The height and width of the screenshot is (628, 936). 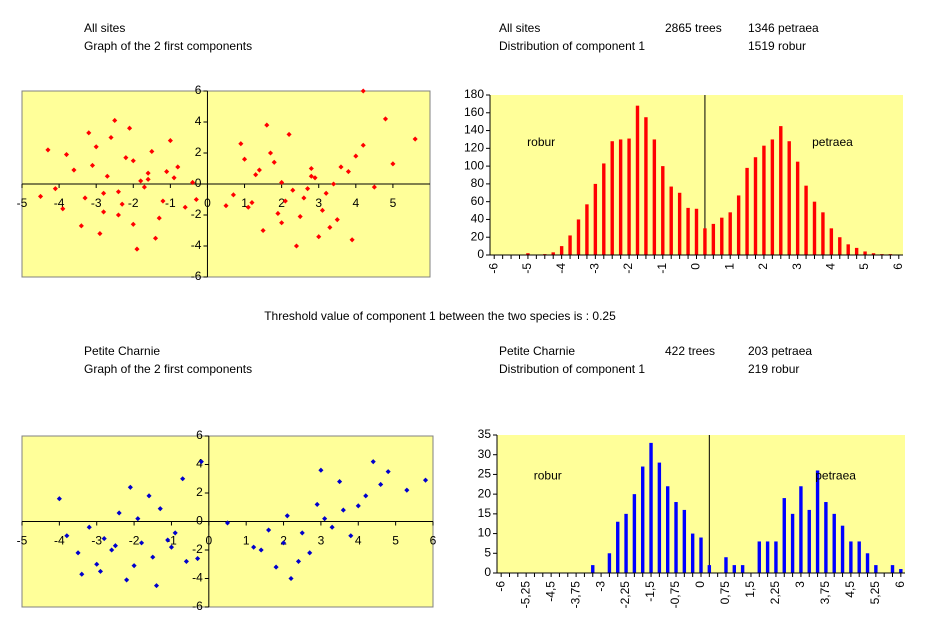 I want to click on y-tick-label: 4, so click(x=199, y=464).